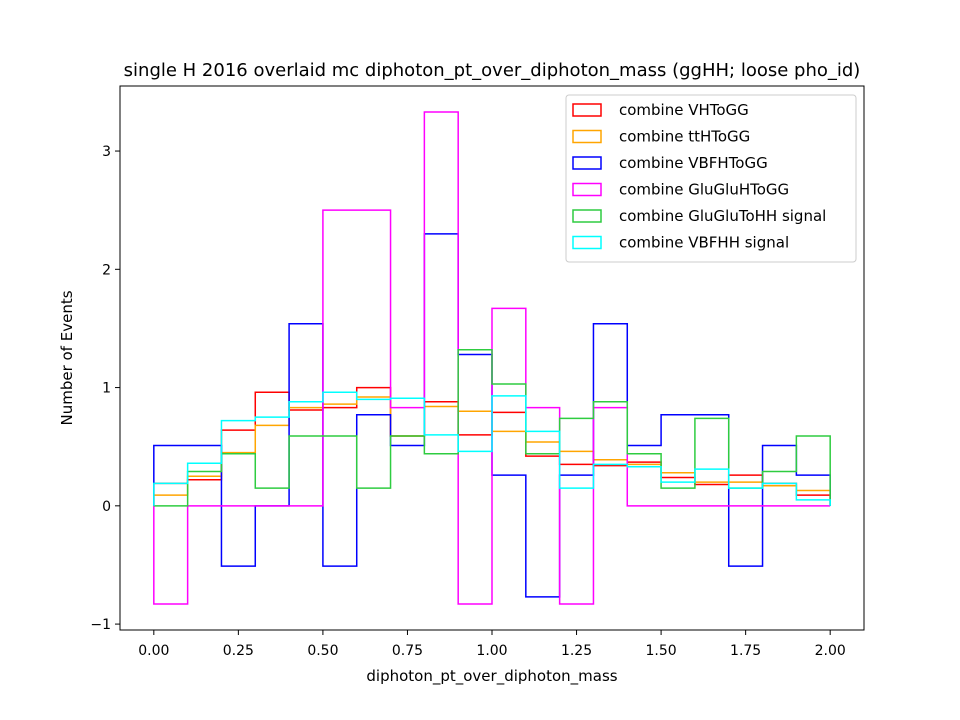  I want to click on x-tick-label: 1.50, so click(661, 651).